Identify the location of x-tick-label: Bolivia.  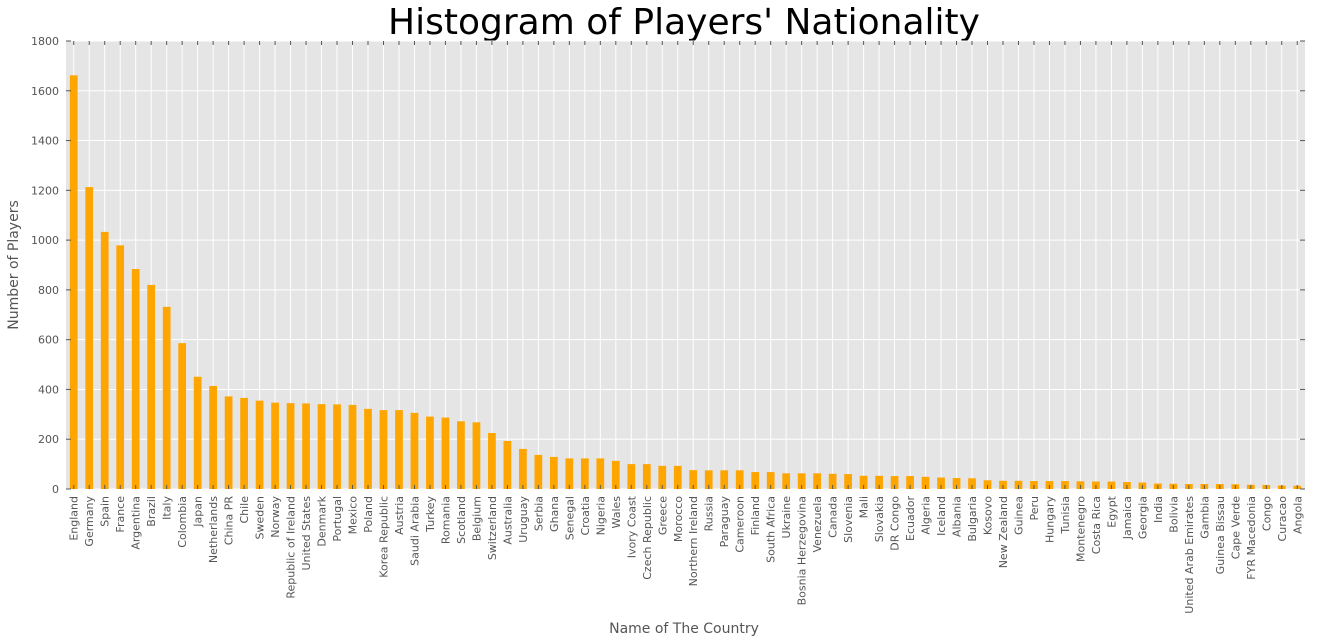
(1173, 514).